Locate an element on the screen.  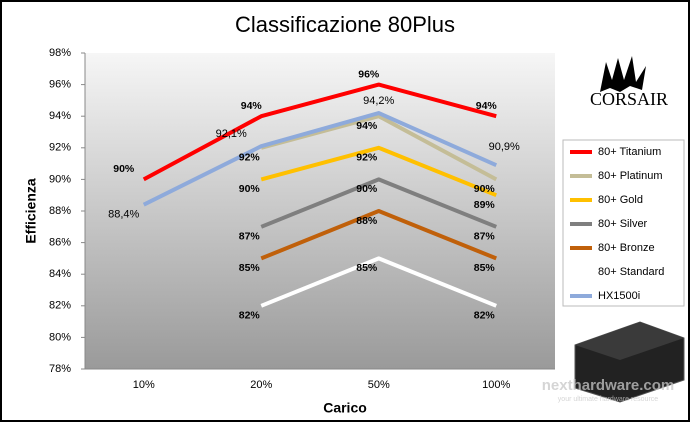
y-tick-label: 90% is located at coordinates (60, 179).